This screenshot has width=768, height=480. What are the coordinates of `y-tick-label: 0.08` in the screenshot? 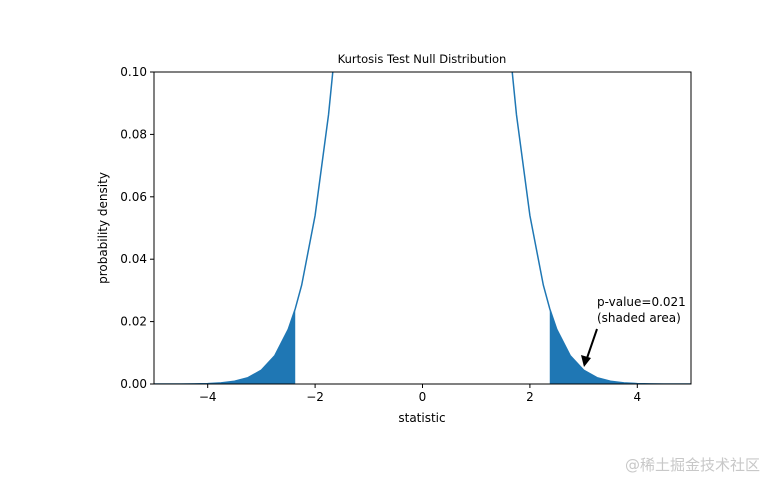 It's located at (133, 134).